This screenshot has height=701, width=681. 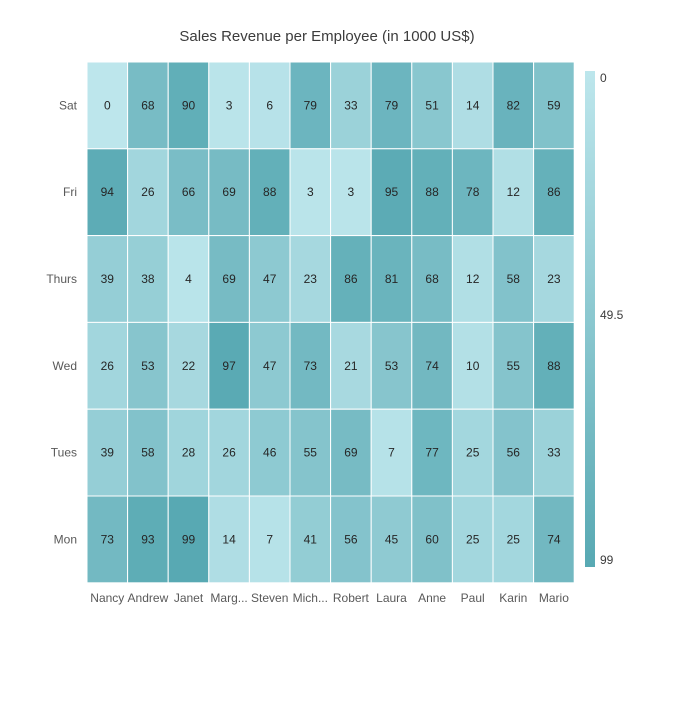 What do you see at coordinates (554, 598) in the screenshot?
I see `x-axis-label: Mario` at bounding box center [554, 598].